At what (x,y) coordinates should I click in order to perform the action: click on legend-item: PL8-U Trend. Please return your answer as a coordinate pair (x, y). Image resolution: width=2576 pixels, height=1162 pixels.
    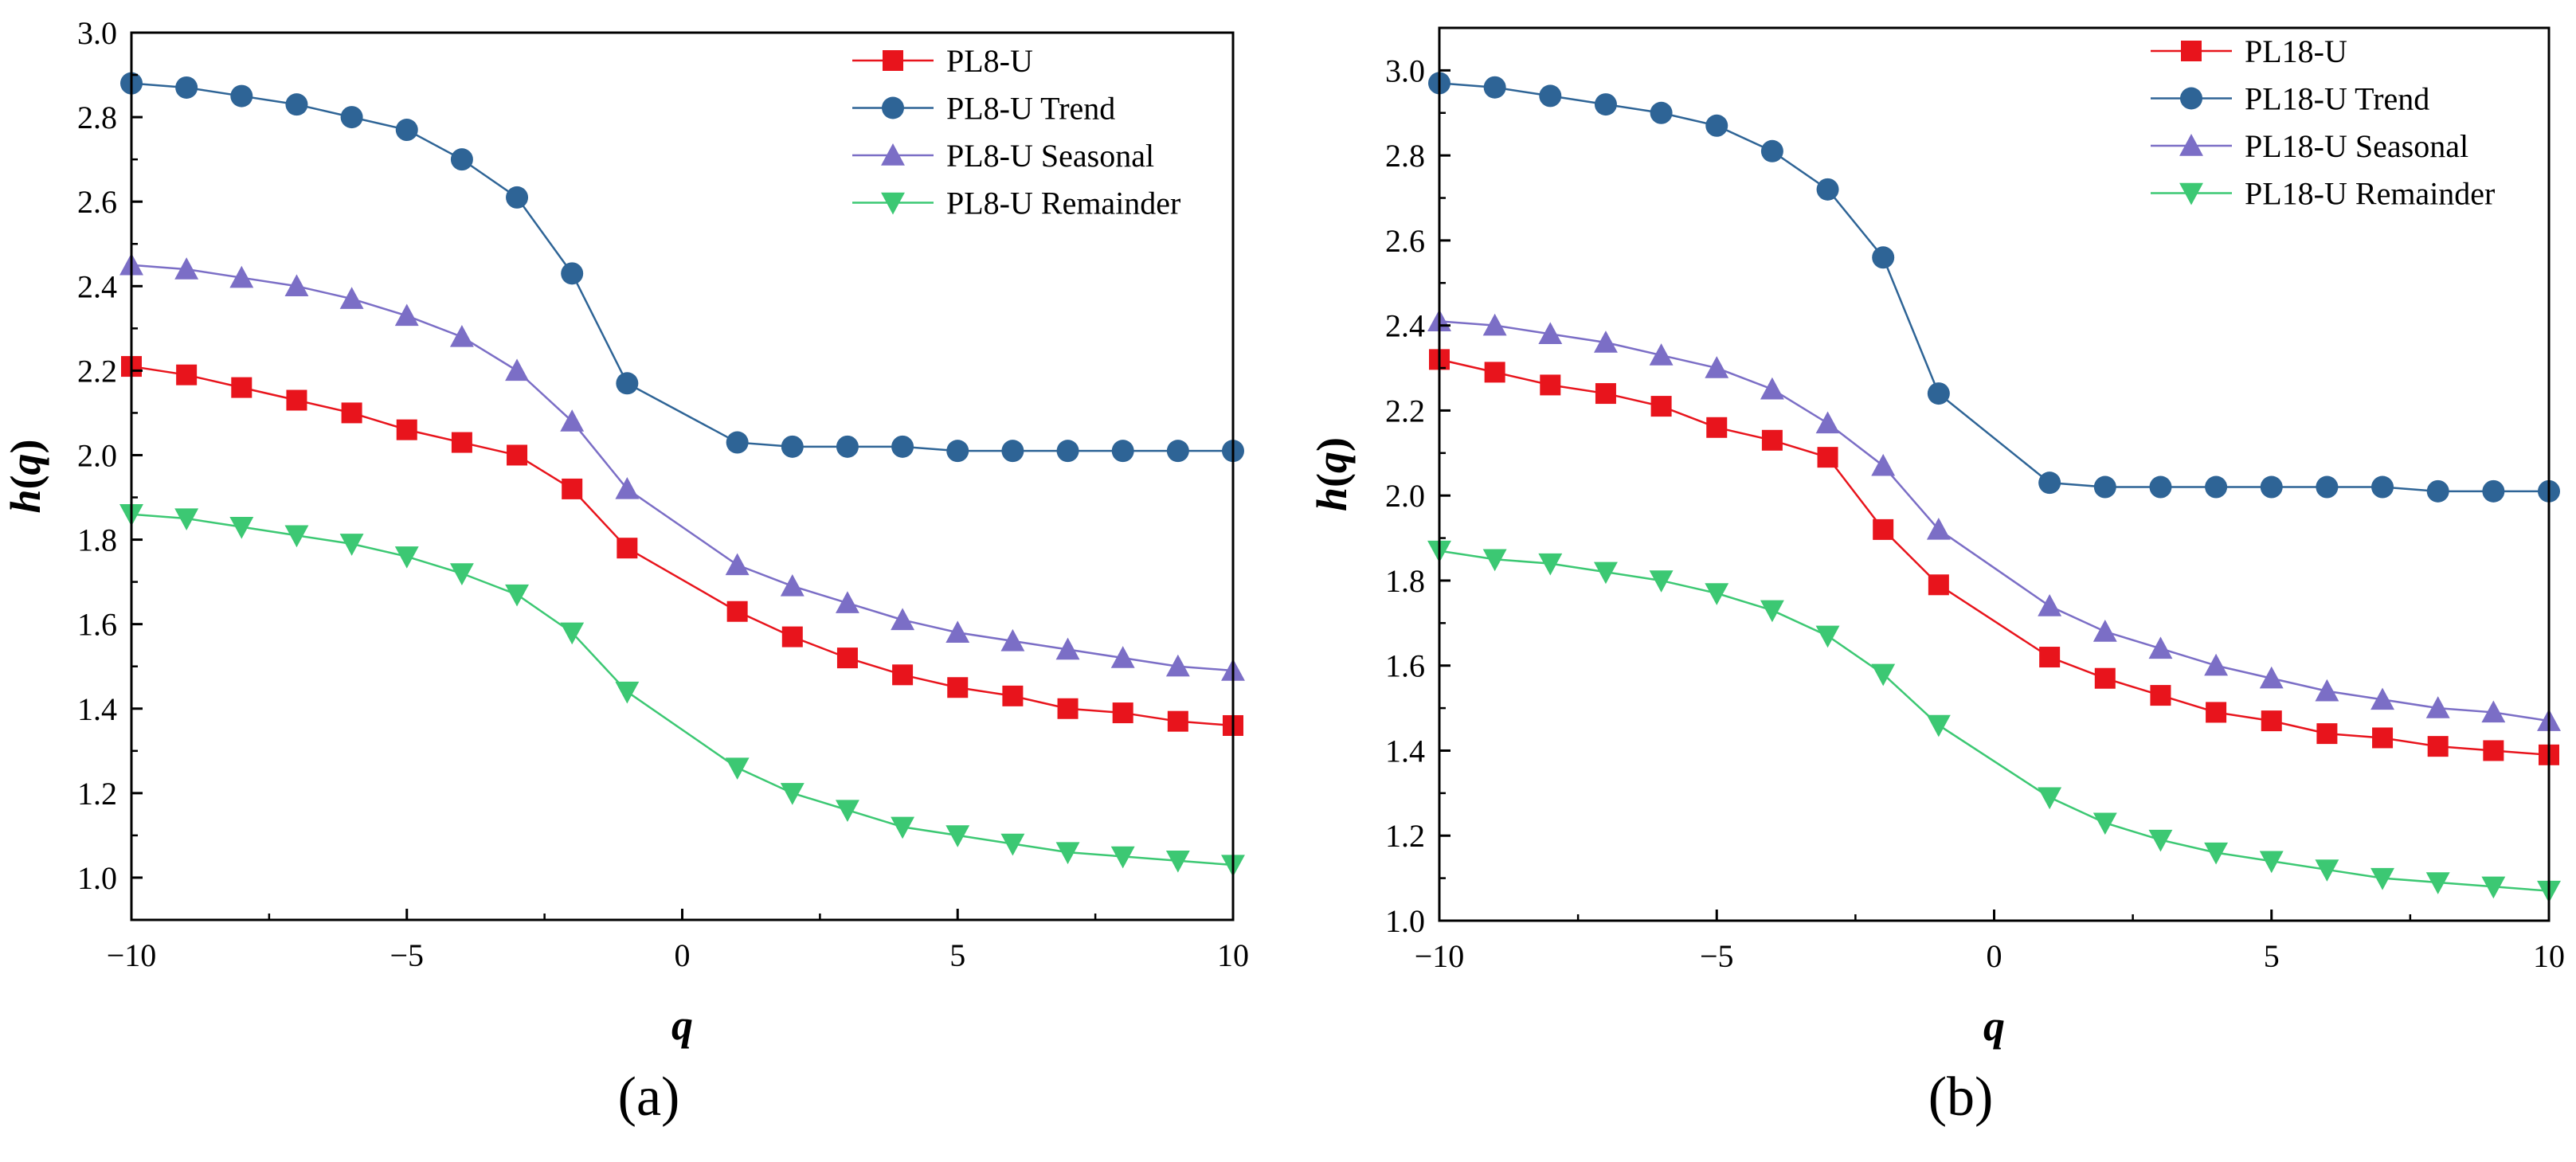
    Looking at the image, I should click on (983, 109).